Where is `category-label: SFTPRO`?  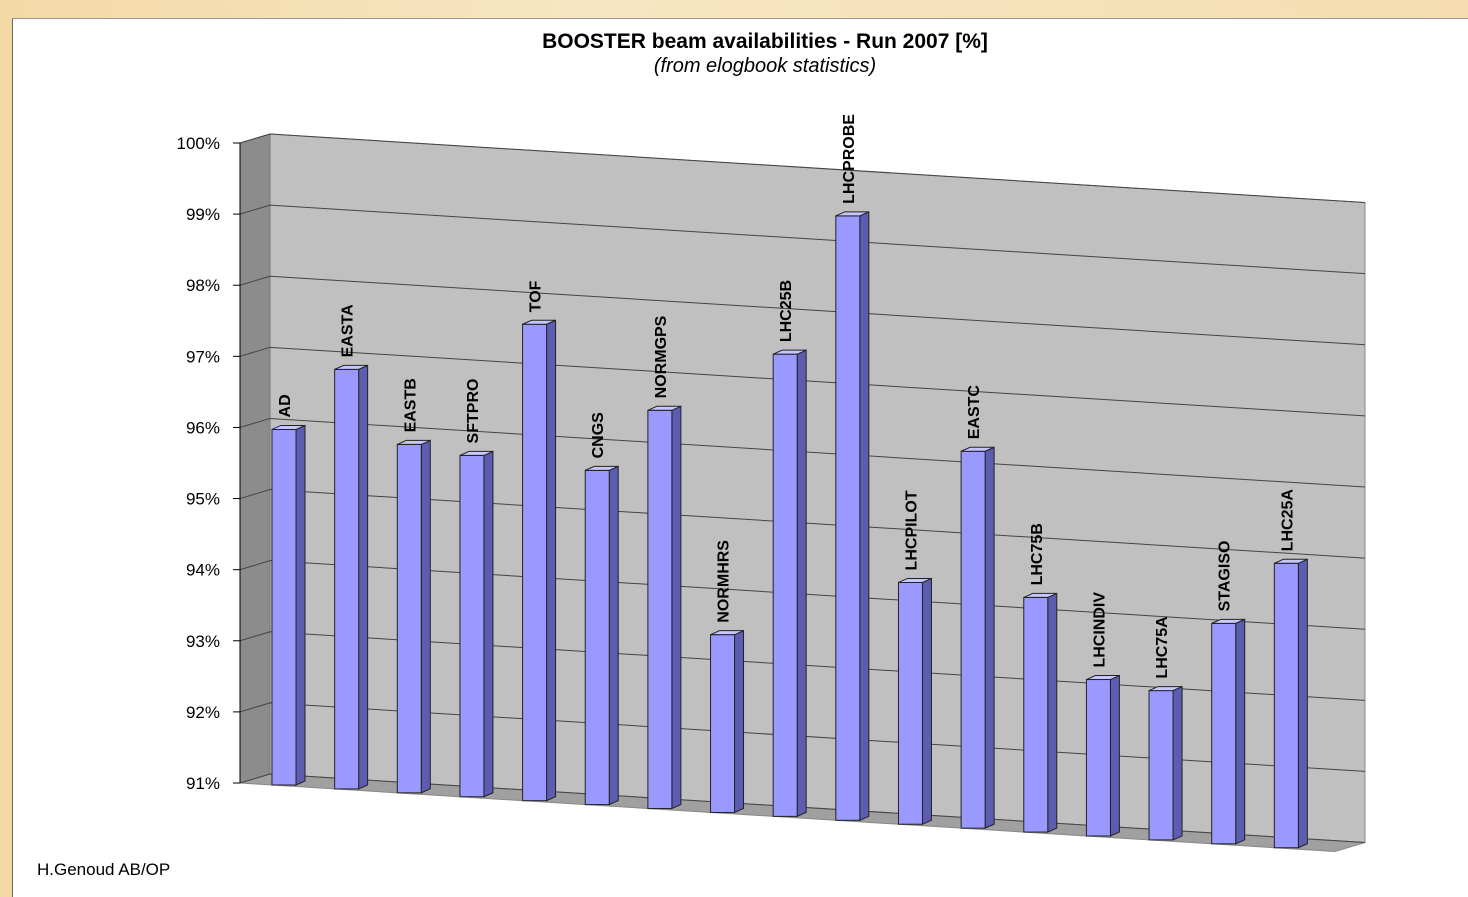
category-label: SFTPRO is located at coordinates (473, 411).